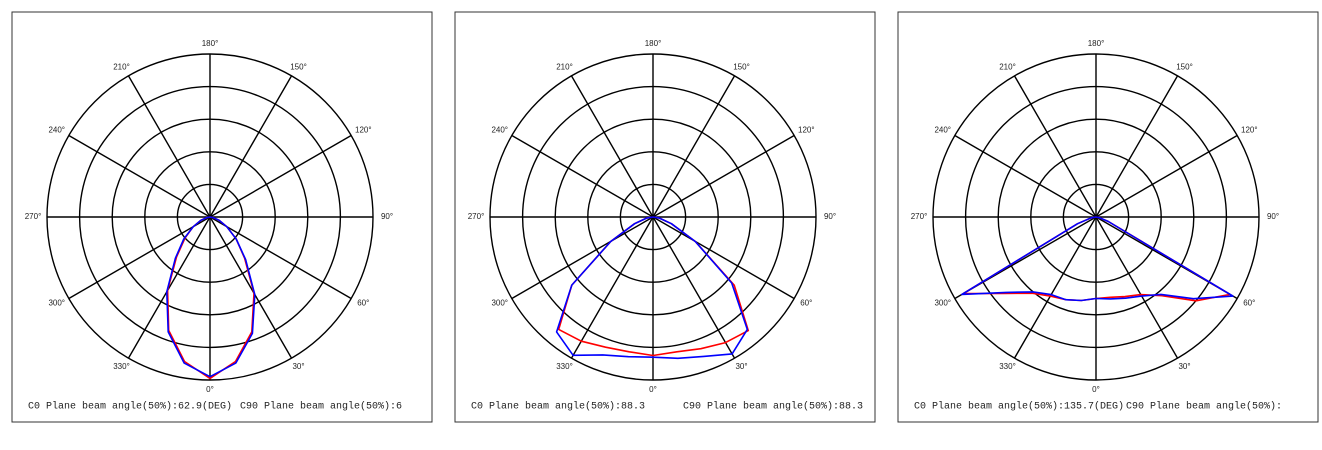  What do you see at coordinates (558, 407) in the screenshot?
I see `caption: C0 Plane beam angle(50%):88.3` at bounding box center [558, 407].